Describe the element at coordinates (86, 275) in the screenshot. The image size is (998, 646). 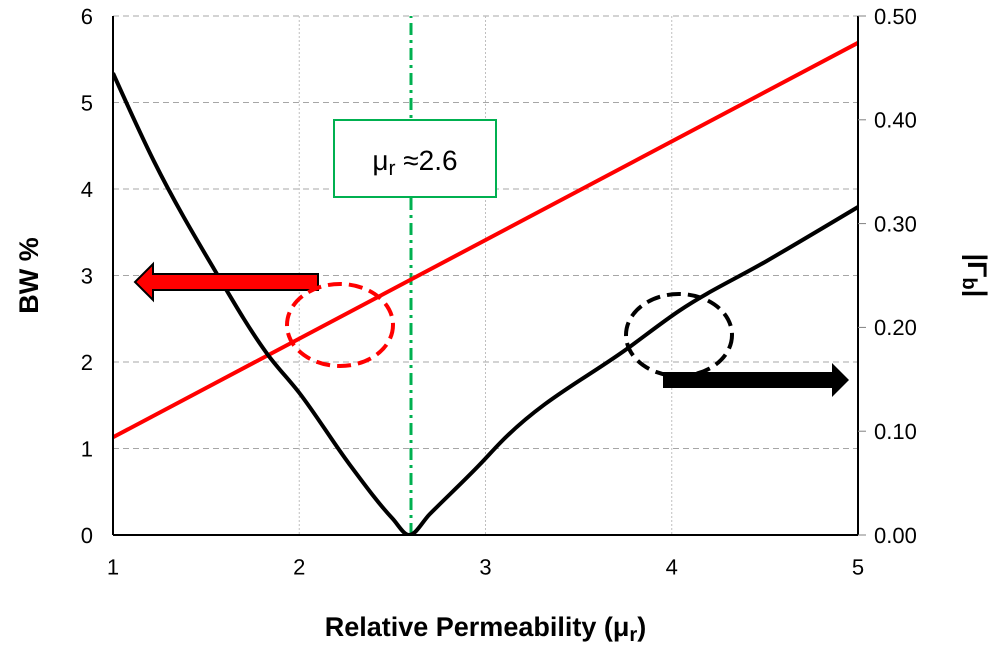
I see `y-tick-label: 3` at that location.